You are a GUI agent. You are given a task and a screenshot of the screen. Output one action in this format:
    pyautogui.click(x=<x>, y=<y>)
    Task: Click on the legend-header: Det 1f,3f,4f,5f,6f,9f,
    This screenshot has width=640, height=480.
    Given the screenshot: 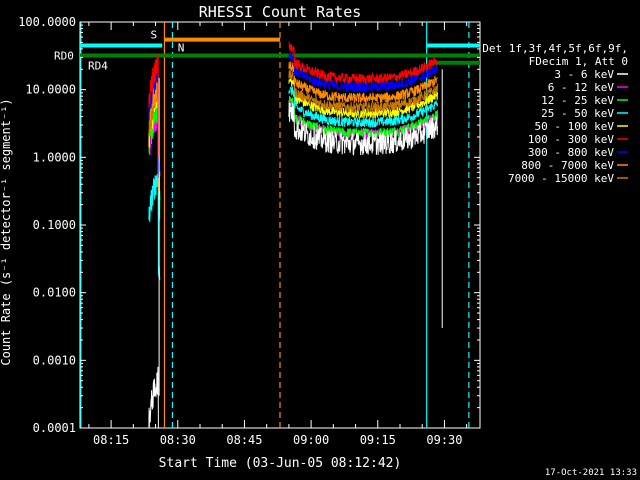 What is the action you would take?
    pyautogui.click(x=555, y=48)
    